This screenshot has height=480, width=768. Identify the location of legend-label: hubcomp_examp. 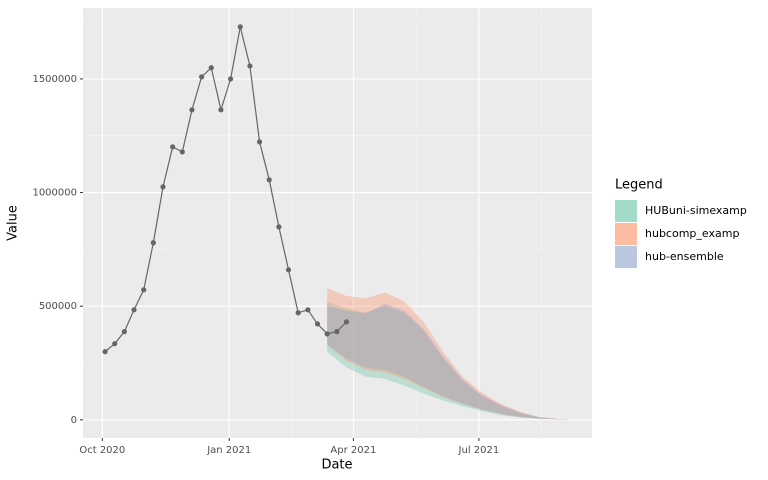
(692, 233).